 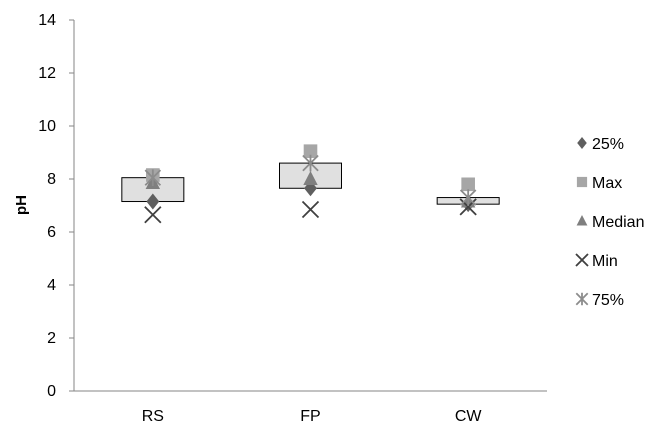 I want to click on marker-square-cw, so click(x=468, y=184).